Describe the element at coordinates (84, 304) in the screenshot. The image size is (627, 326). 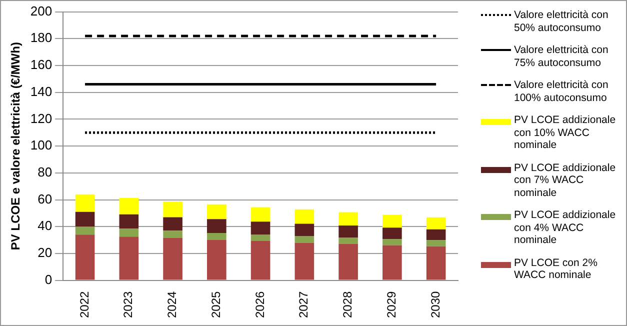
I see `x-tick-label: 2022` at that location.